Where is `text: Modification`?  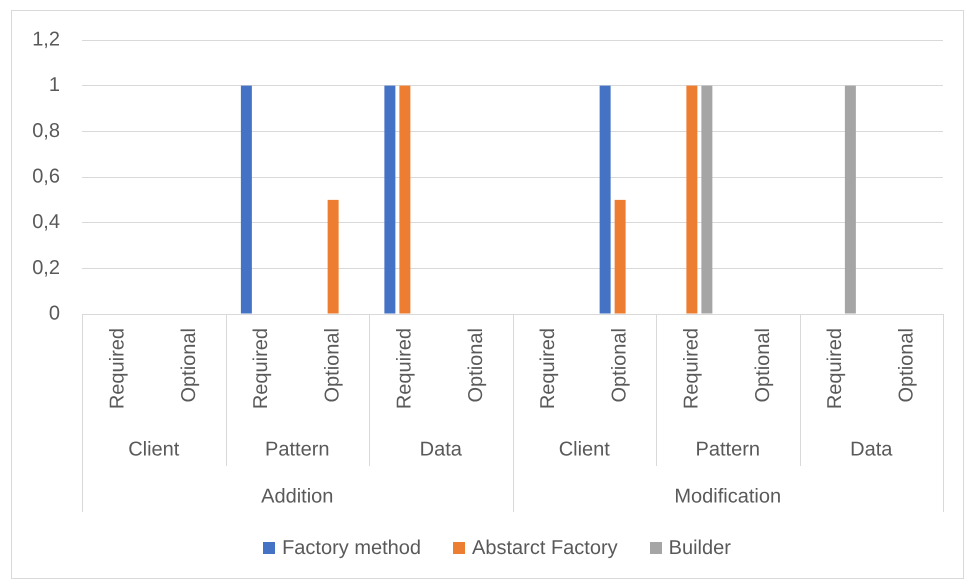 text: Modification is located at coordinates (728, 497).